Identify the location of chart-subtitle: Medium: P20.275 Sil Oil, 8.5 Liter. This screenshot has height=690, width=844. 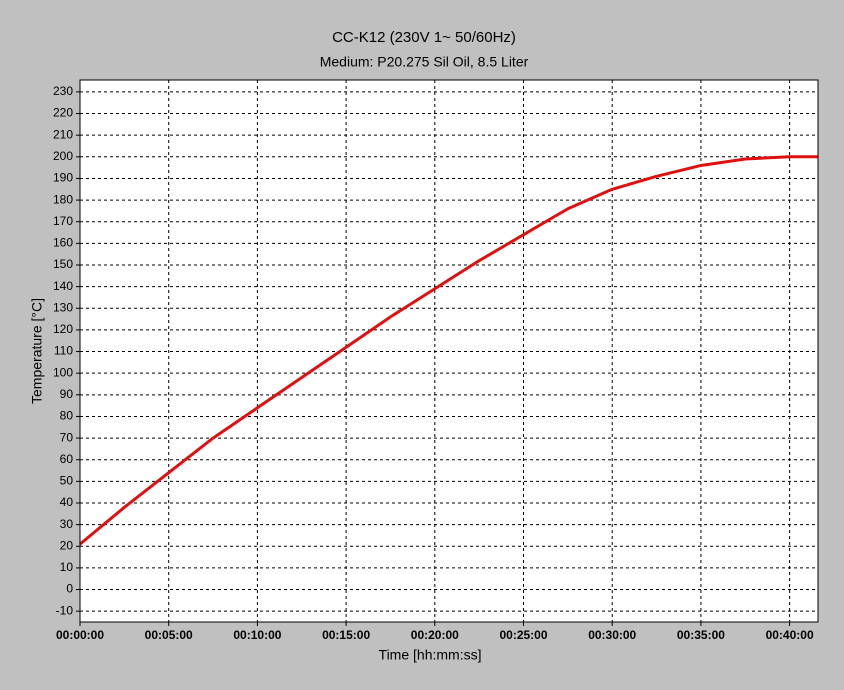
(424, 62).